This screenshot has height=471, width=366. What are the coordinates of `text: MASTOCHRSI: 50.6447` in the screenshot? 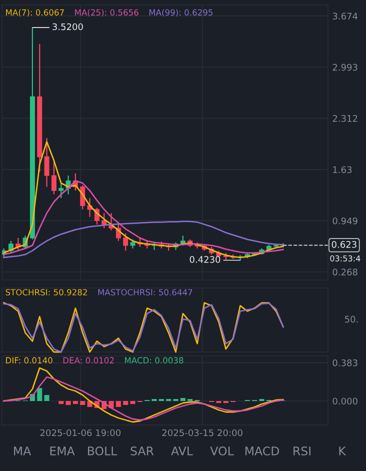 It's located at (145, 292).